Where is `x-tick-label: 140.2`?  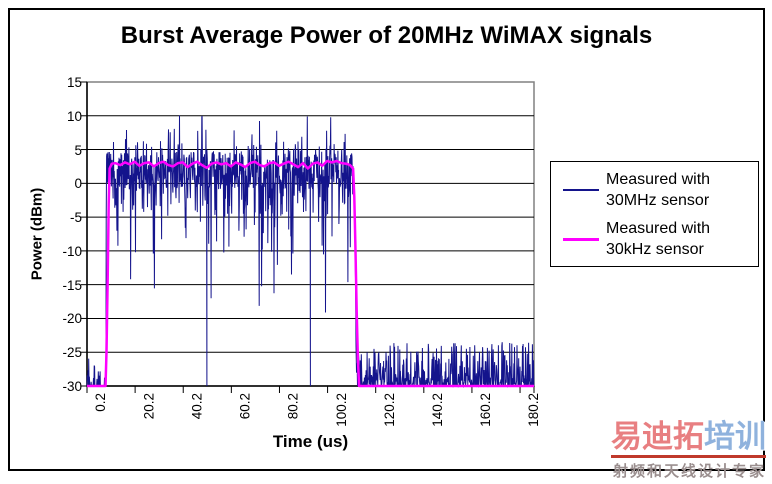
x-tick-label: 140.2 is located at coordinates (437, 410).